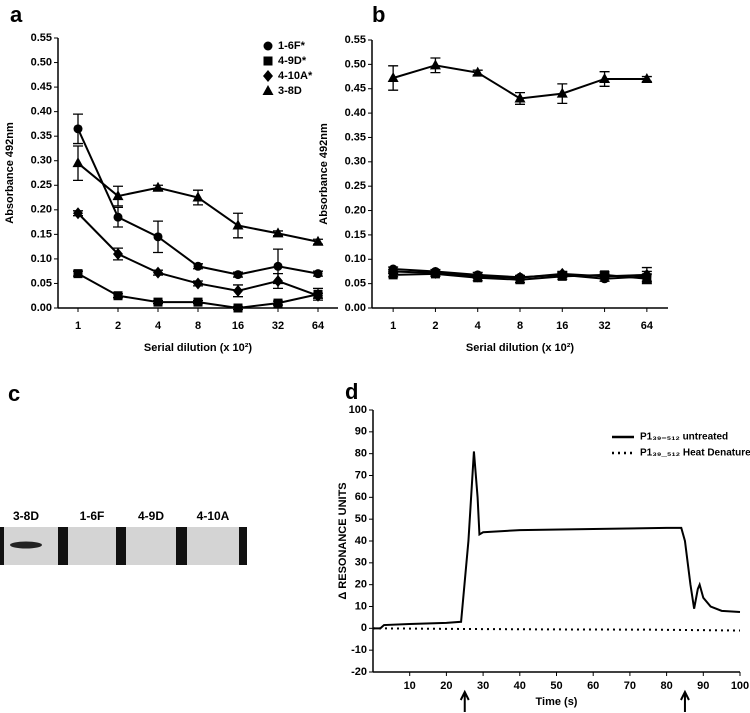 The height and width of the screenshot is (713, 750). What do you see at coordinates (703, 686) in the screenshot?
I see `x-tick-label: 90` at bounding box center [703, 686].